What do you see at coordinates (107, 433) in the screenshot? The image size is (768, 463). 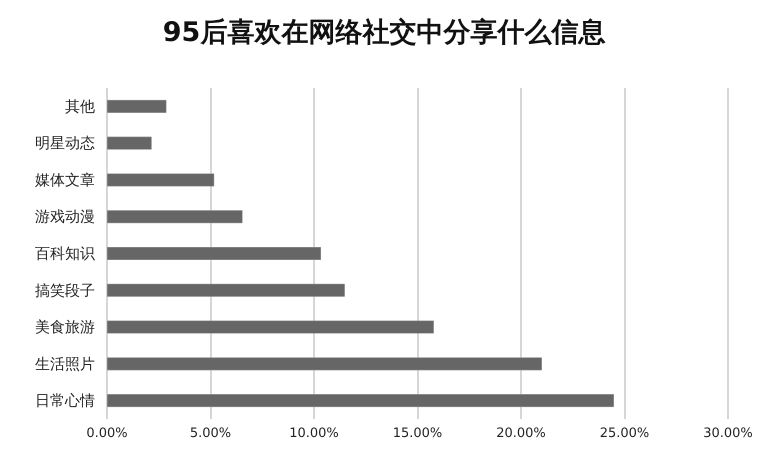 I see `x-tick-label: 0.00%` at bounding box center [107, 433].